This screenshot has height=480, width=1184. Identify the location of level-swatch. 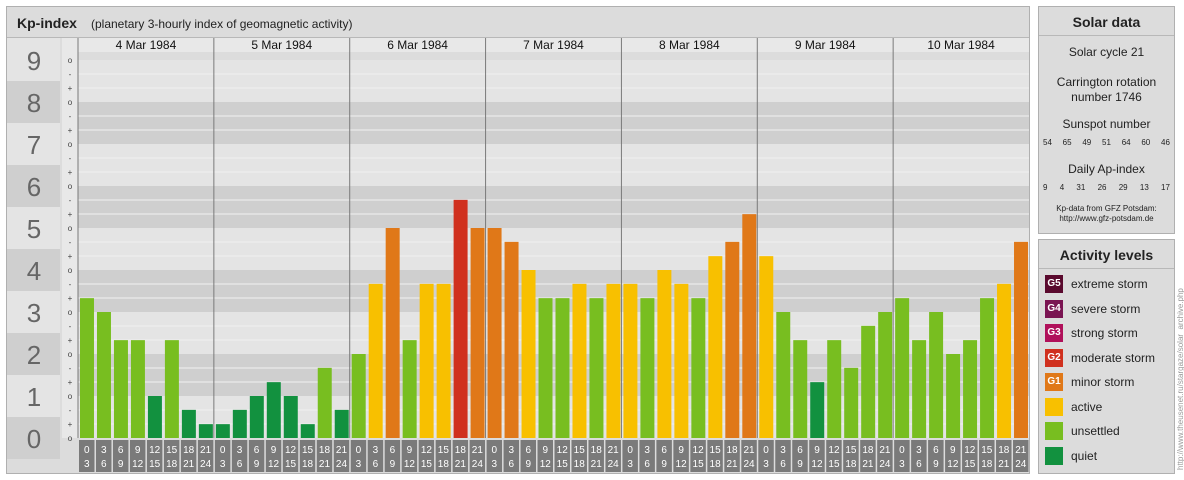
(1054, 431).